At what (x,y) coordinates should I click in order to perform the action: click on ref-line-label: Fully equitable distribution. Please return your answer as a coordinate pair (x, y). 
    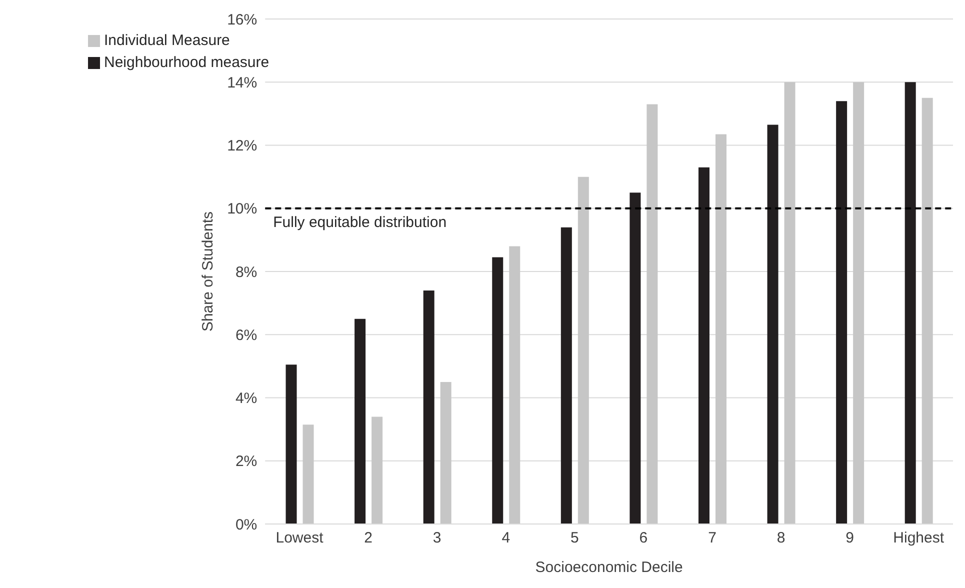
    Looking at the image, I should click on (360, 223).